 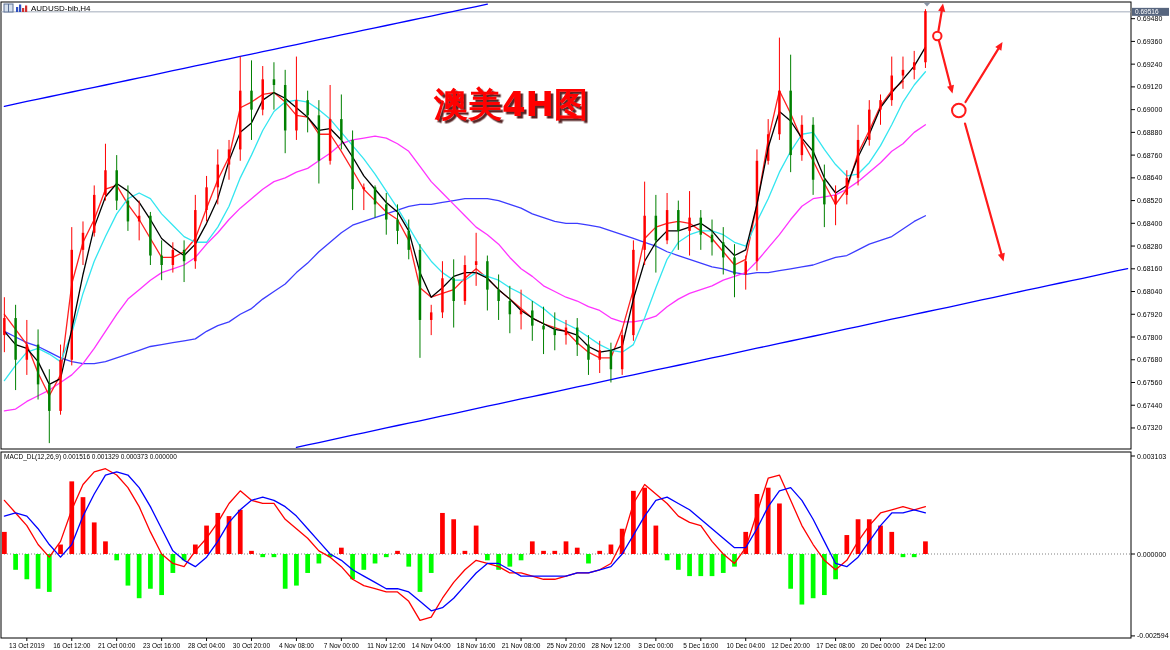 What do you see at coordinates (510, 104) in the screenshot?
I see `text: 澳美4H图` at bounding box center [510, 104].